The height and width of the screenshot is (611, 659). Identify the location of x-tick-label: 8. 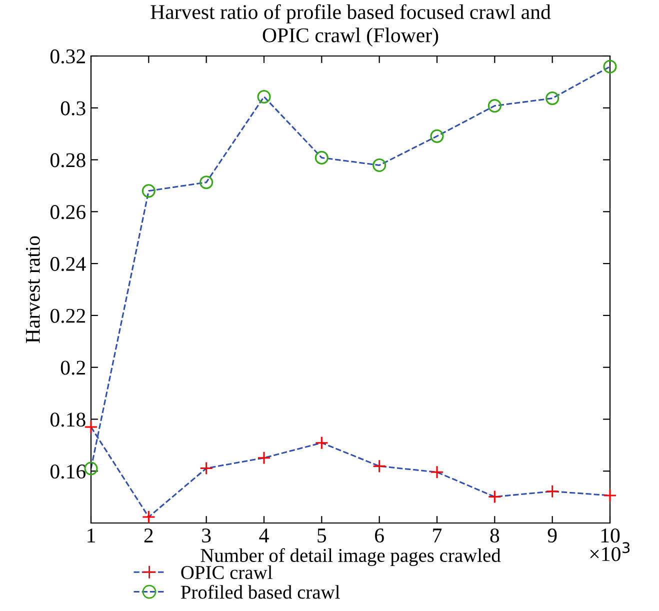
(495, 535).